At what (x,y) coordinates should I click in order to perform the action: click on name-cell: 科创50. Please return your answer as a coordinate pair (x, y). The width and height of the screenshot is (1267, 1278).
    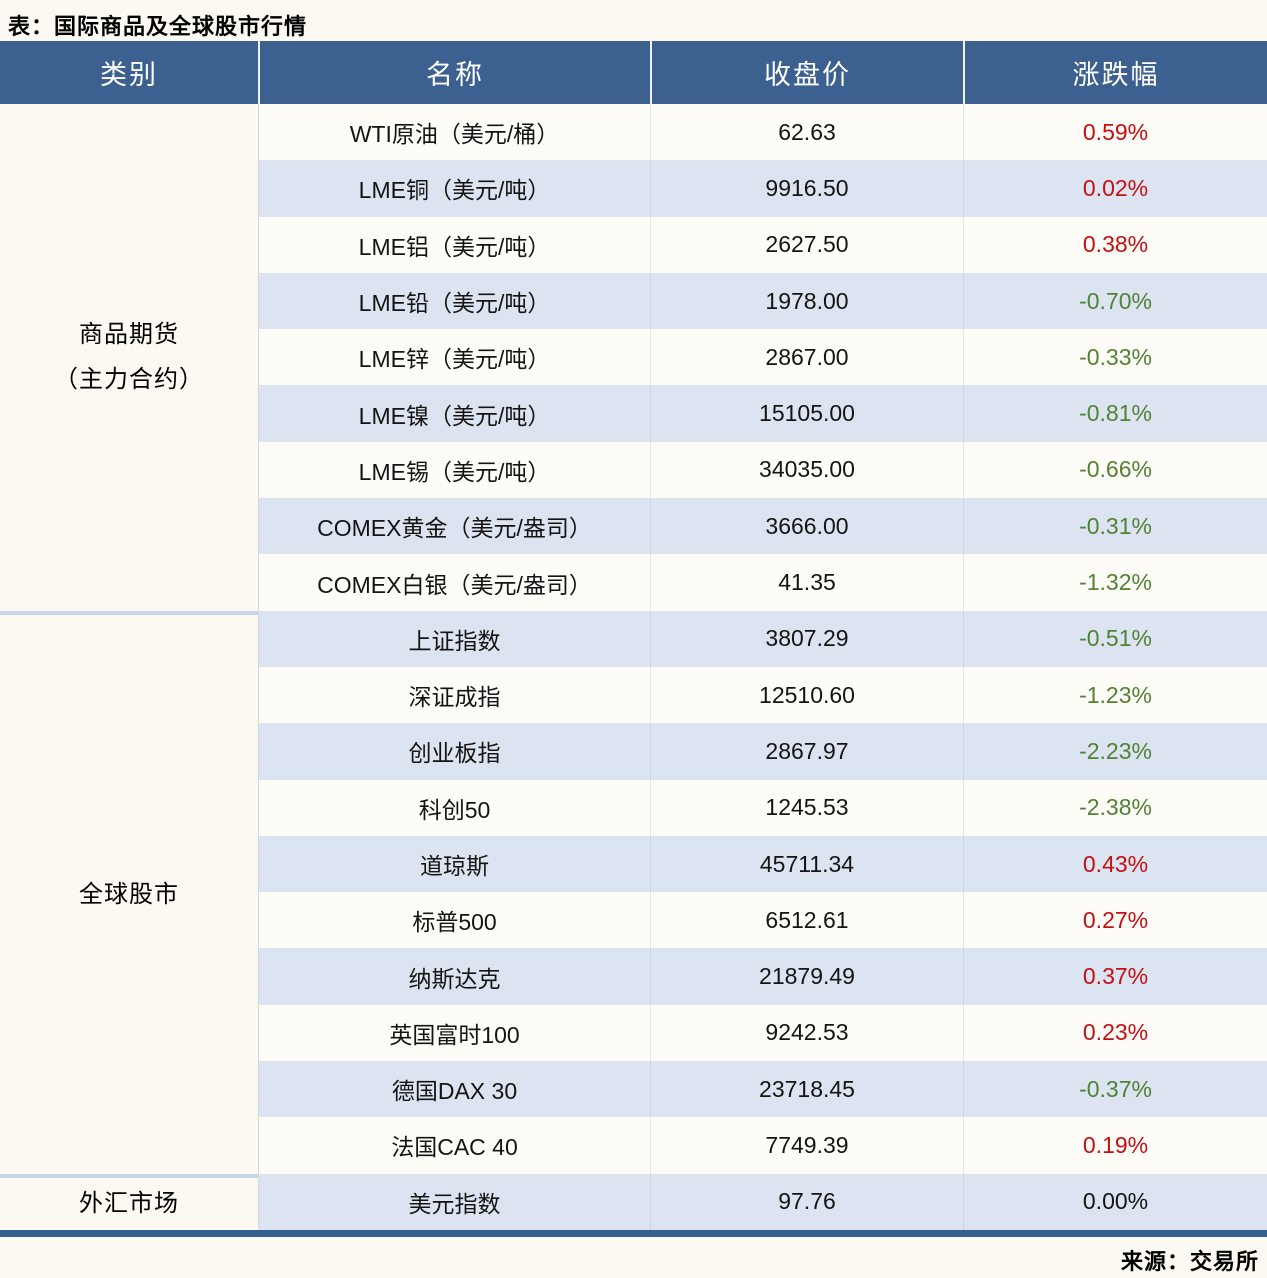
    Looking at the image, I should click on (454, 809).